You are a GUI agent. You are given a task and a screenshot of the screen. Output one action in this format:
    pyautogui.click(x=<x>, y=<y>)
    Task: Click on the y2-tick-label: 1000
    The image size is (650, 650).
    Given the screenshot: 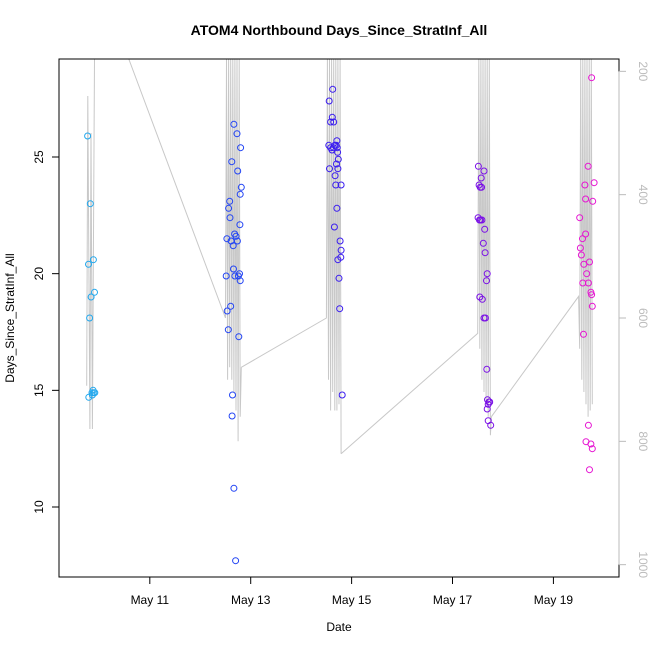 What is the action you would take?
    pyautogui.click(x=643, y=564)
    